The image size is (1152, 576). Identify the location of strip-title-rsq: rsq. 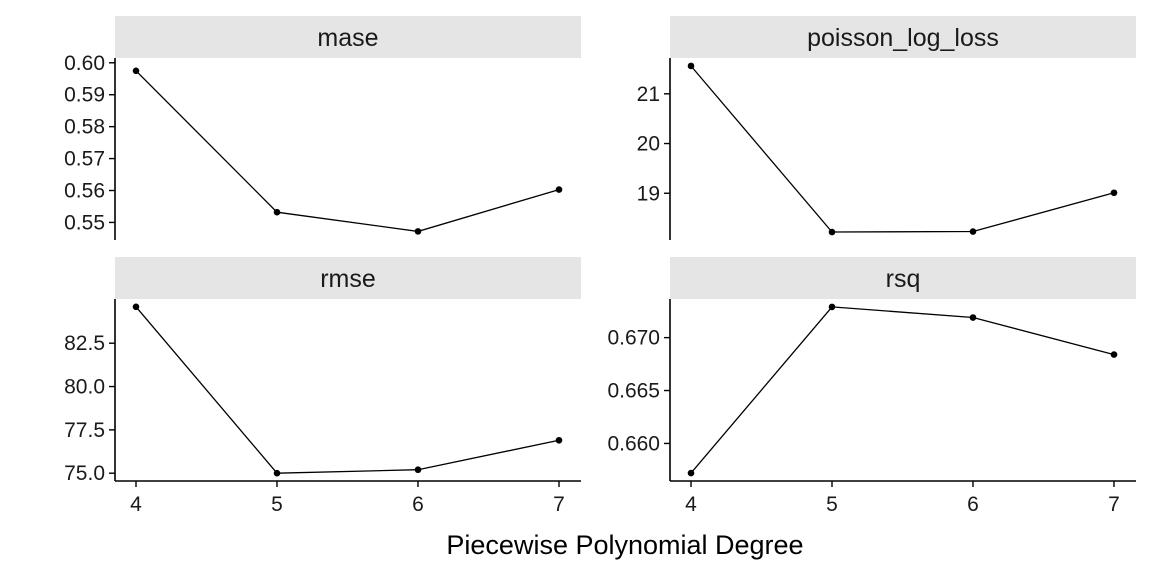
(903, 279).